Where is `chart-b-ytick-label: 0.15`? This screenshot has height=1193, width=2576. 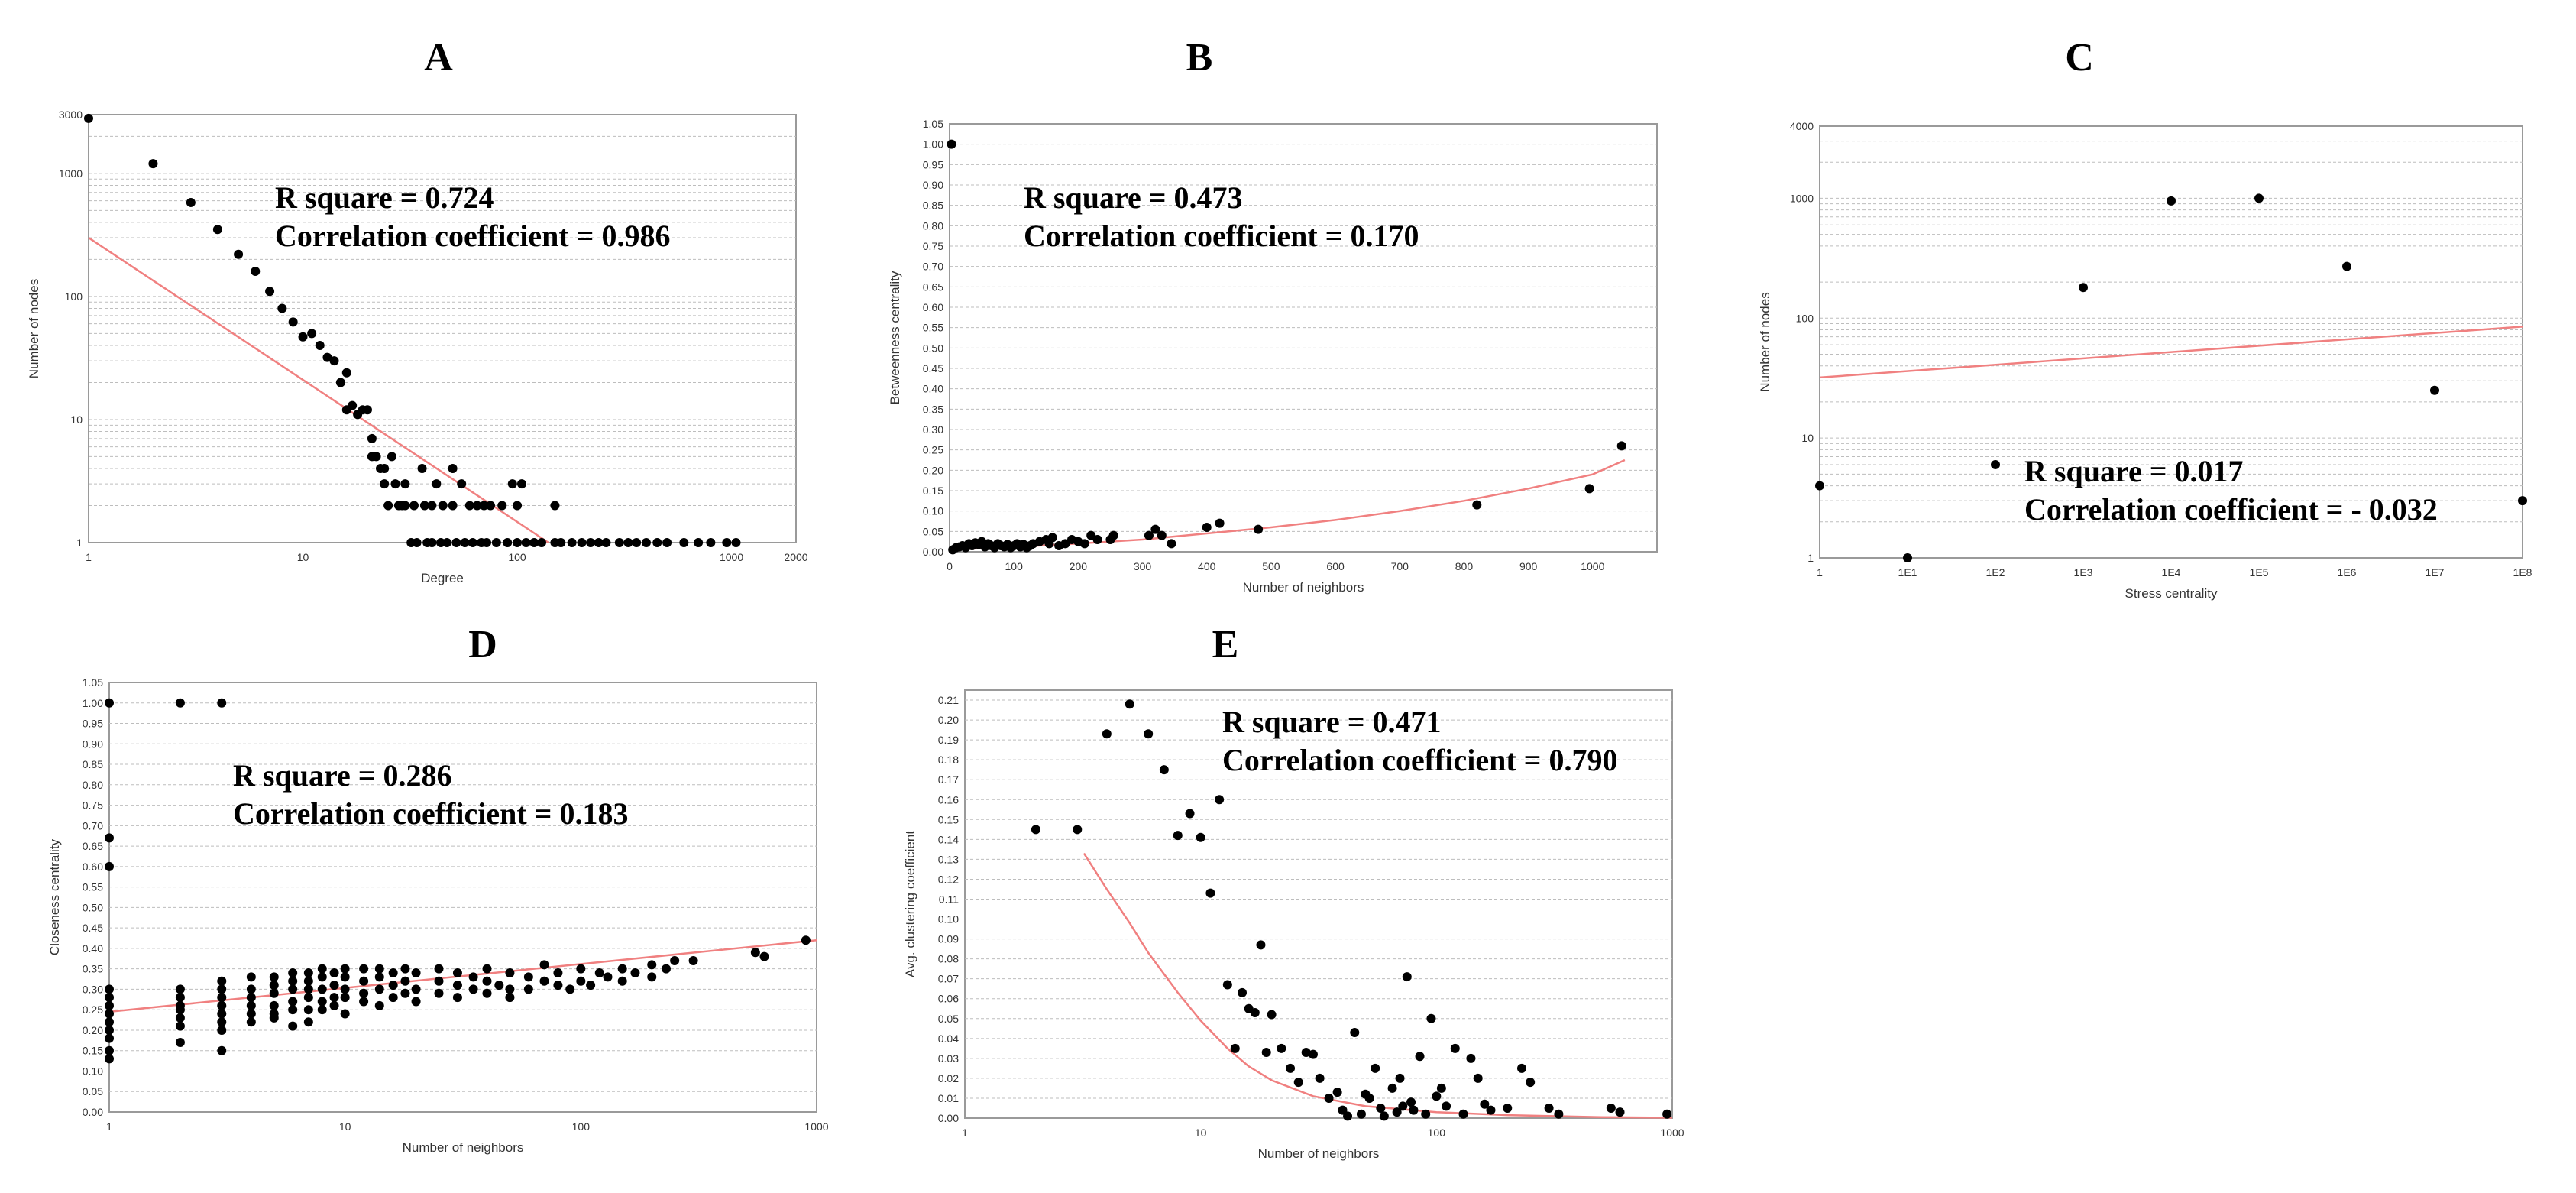 chart-b-ytick-label: 0.15 is located at coordinates (933, 491).